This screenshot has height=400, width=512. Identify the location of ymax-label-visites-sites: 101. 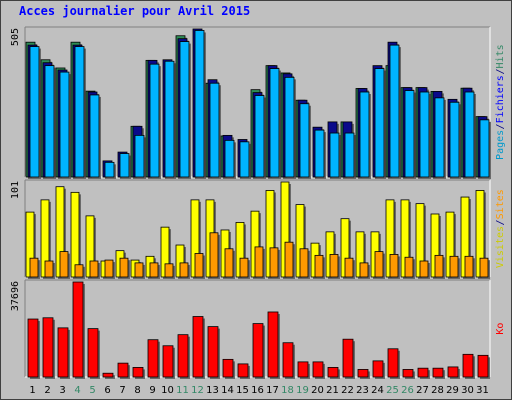
(15, 190).